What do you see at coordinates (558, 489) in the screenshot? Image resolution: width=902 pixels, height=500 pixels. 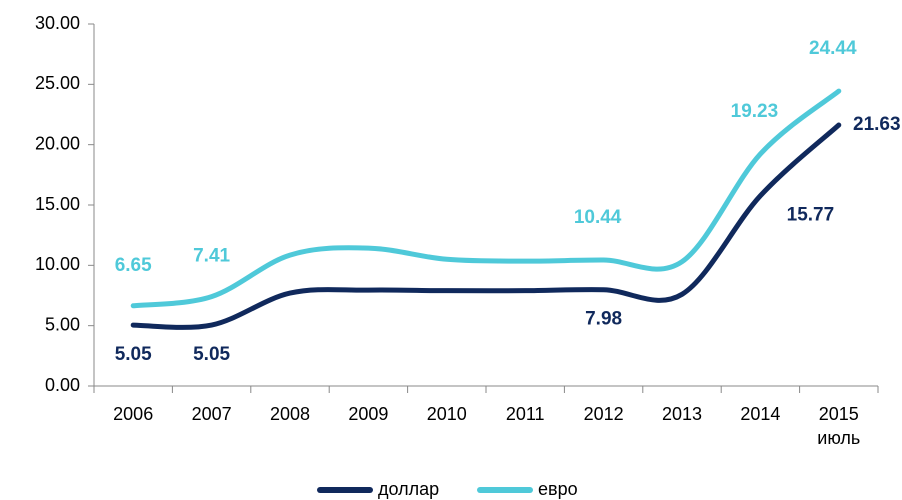 I see `legend-label: евро` at bounding box center [558, 489].